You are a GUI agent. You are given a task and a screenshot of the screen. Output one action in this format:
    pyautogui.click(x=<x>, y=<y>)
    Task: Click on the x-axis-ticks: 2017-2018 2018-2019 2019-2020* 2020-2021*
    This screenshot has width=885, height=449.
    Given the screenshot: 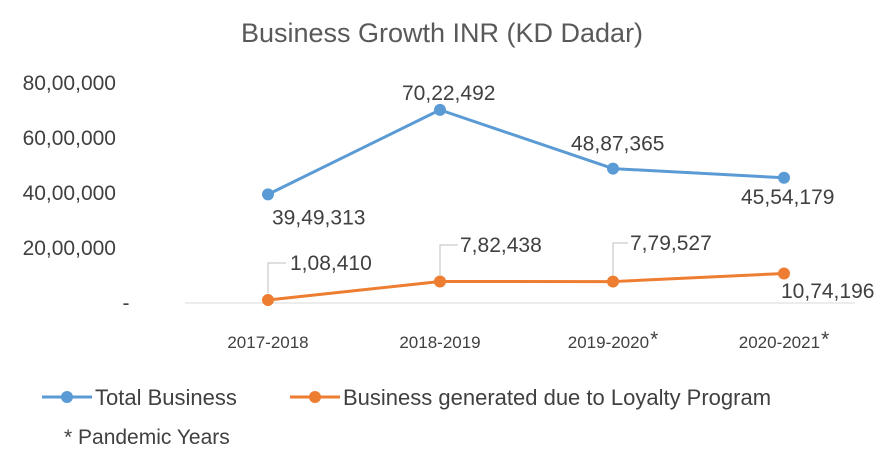 What is the action you would take?
    pyautogui.click(x=528, y=340)
    